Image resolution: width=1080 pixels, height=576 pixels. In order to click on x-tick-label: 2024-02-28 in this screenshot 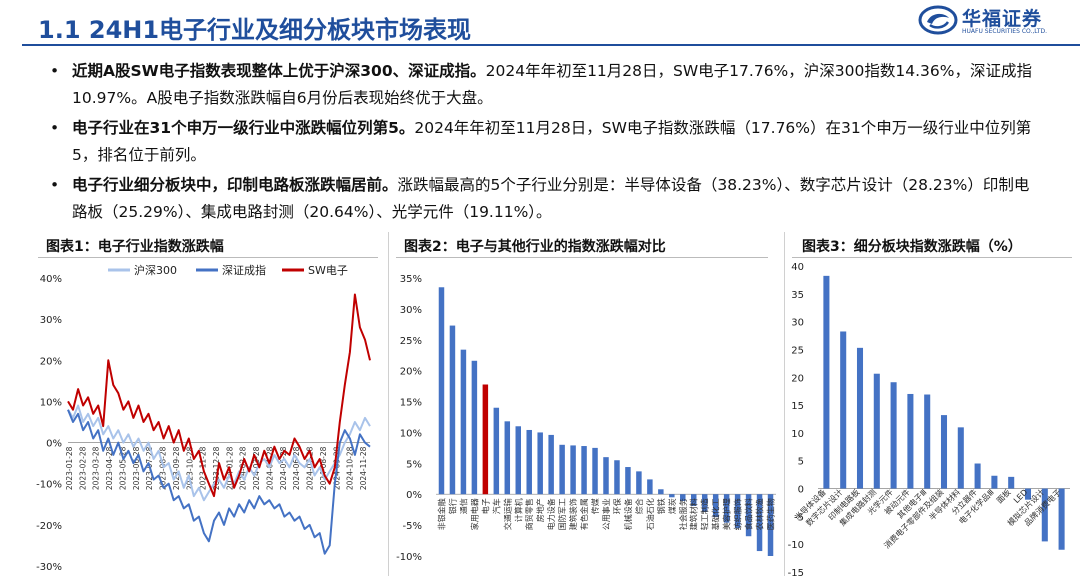, I will do `click(243, 468)`.